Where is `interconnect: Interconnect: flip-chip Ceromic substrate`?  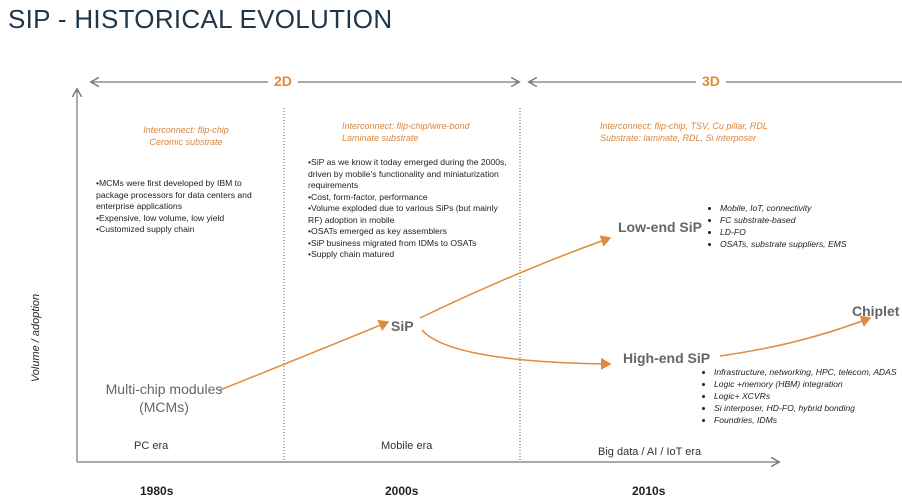 interconnect: Interconnect: flip-chip Ceromic substrate is located at coordinates (186, 136).